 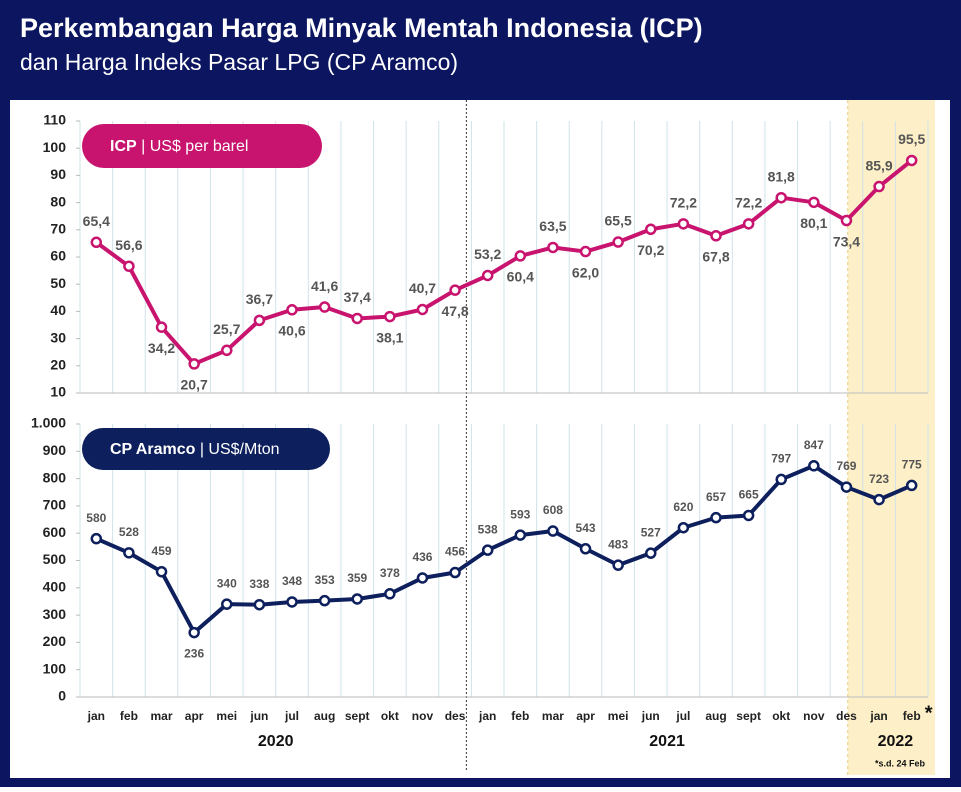 I want to click on y-tick-label: 500, so click(x=55, y=559).